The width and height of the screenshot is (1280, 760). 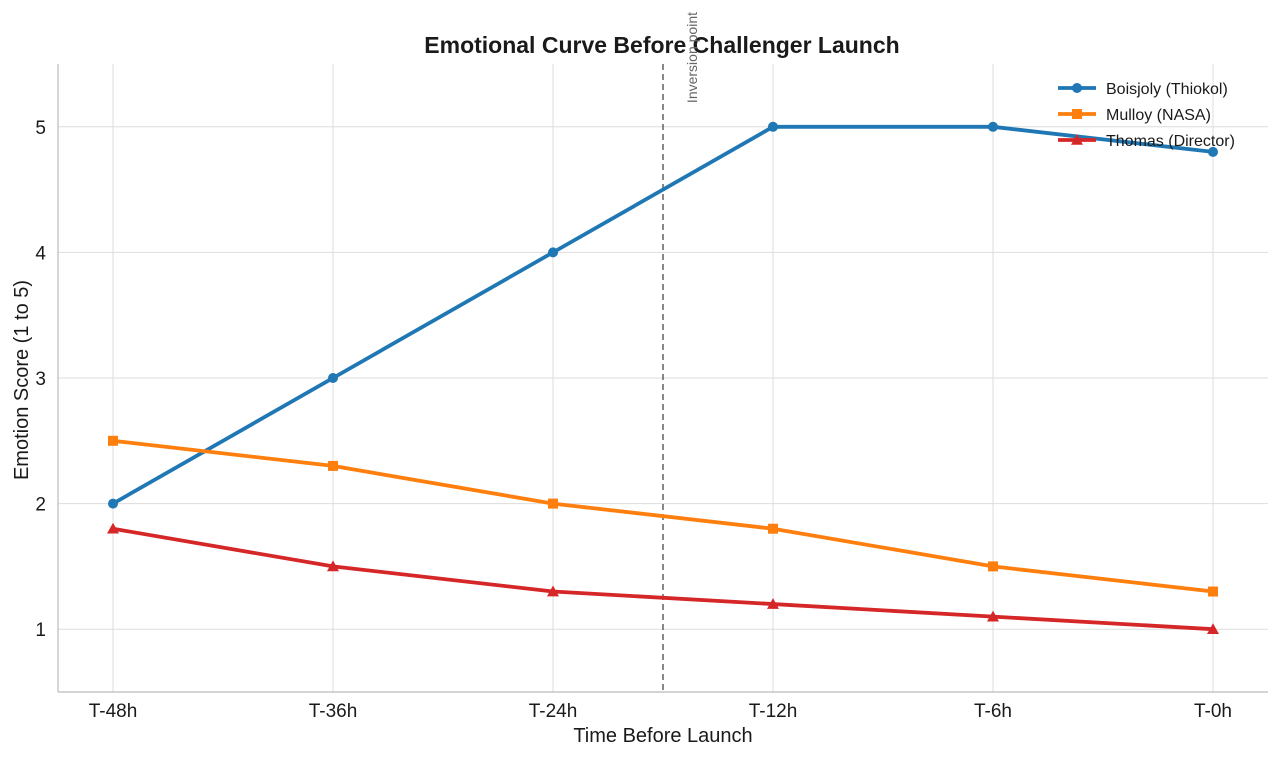 I want to click on y-tick-label: 1, so click(x=40, y=630).